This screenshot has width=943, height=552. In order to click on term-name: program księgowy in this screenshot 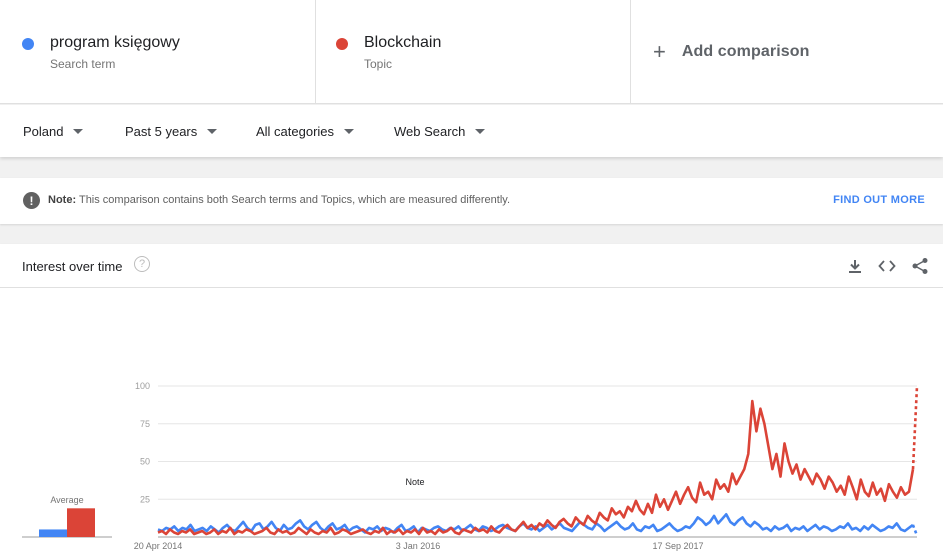, I will do `click(115, 42)`.